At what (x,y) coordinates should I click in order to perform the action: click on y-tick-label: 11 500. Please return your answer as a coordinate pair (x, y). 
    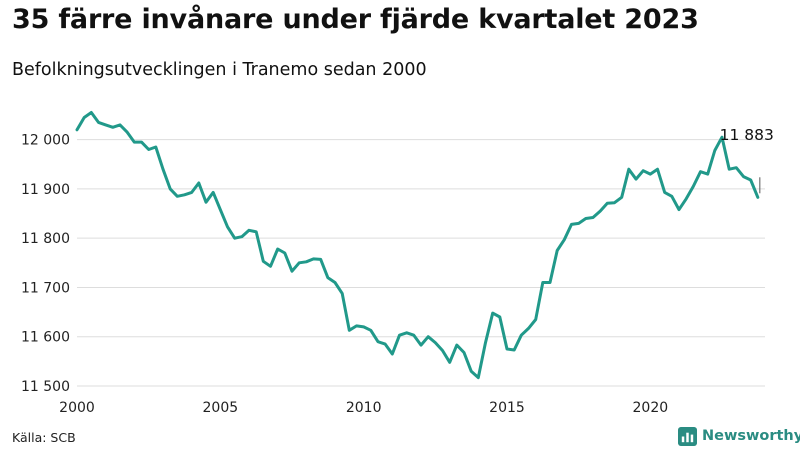
    Looking at the image, I should click on (45, 387).